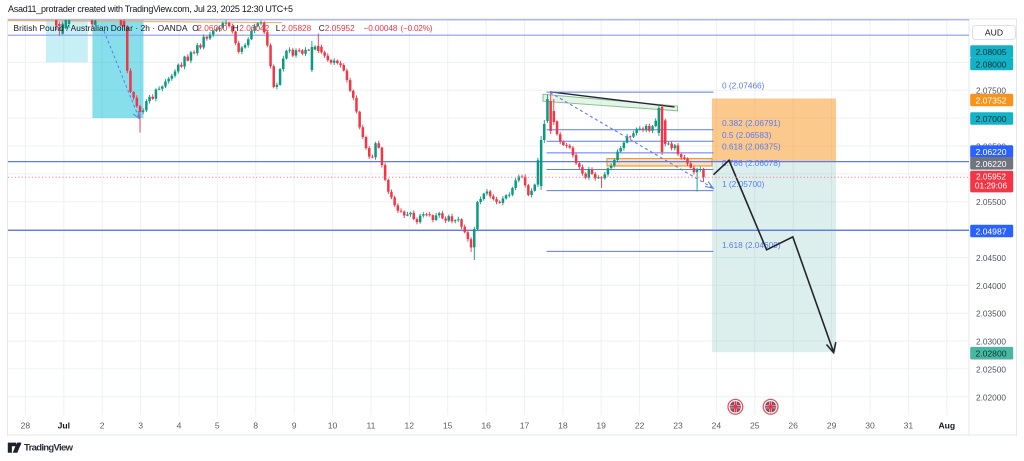 Image resolution: width=1024 pixels, height=461 pixels. I want to click on svg-text: 2.03000, so click(991, 342).